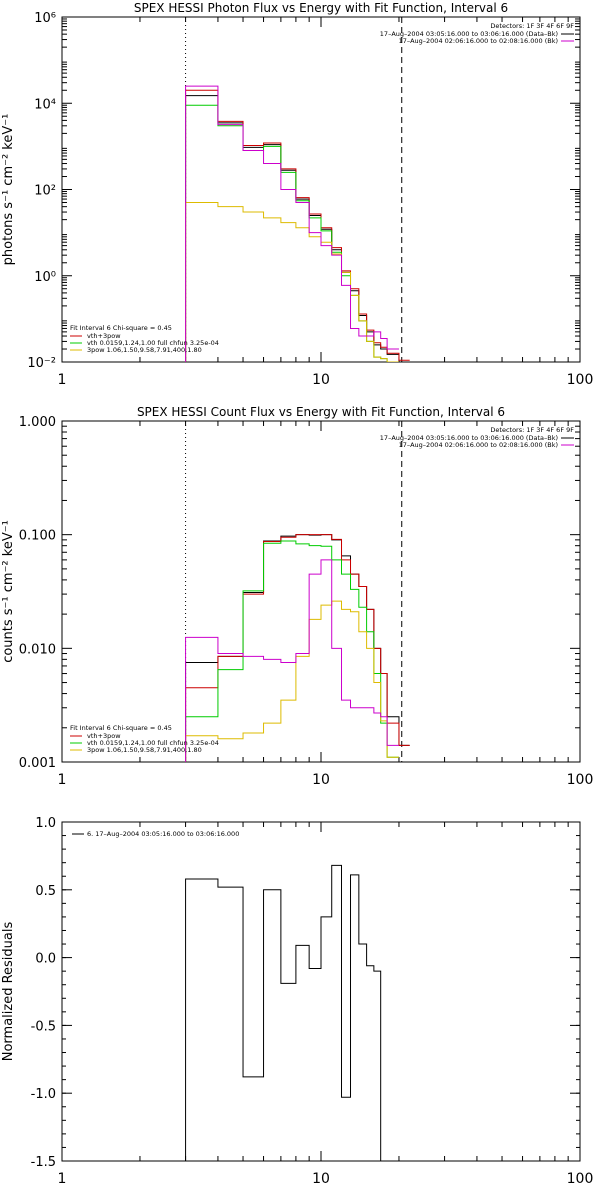  Describe the element at coordinates (37, 763) in the screenshot. I see `y-tick-label: 0.001` at that location.